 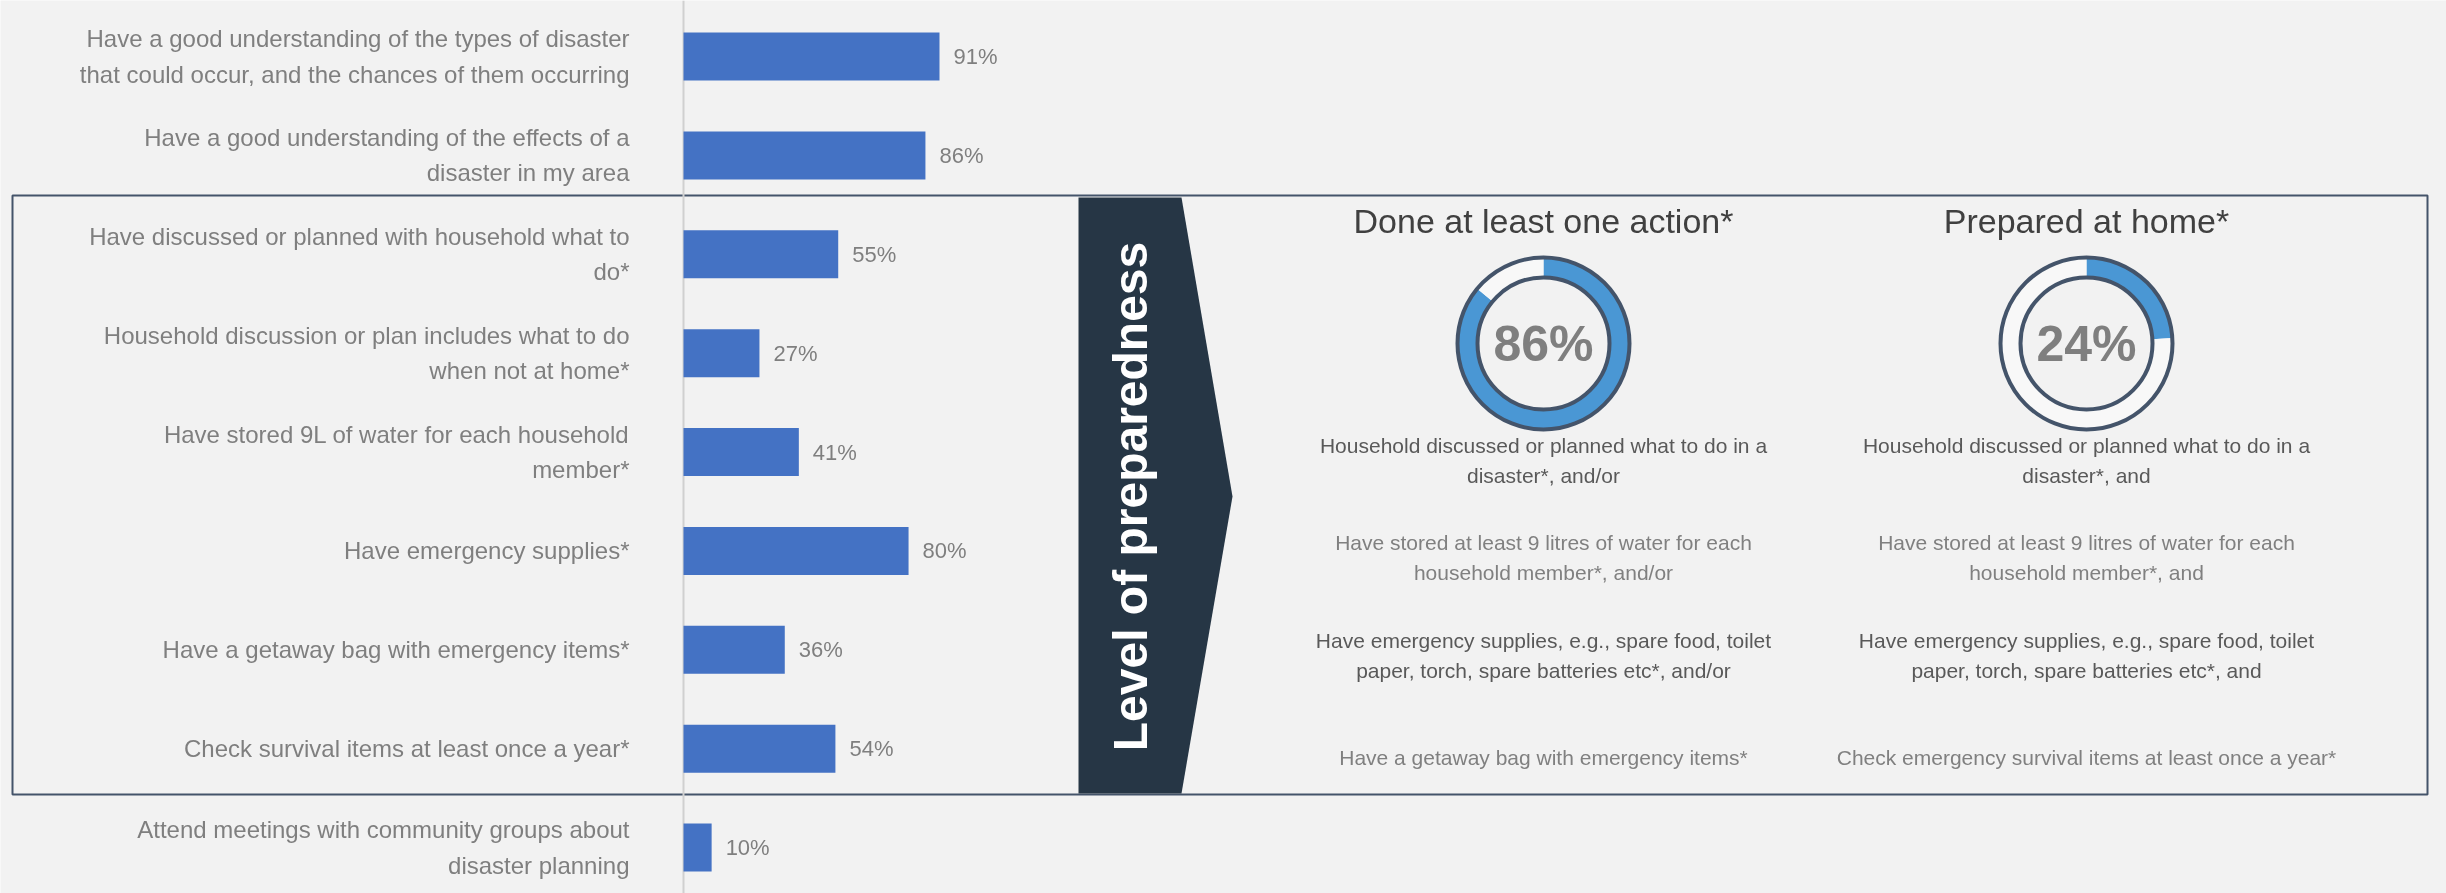 I want to click on text: Have emergency supplies, e.g., spare food, toilet paper, torch, spare batteries etc*, and/or, so click(x=1543, y=655).